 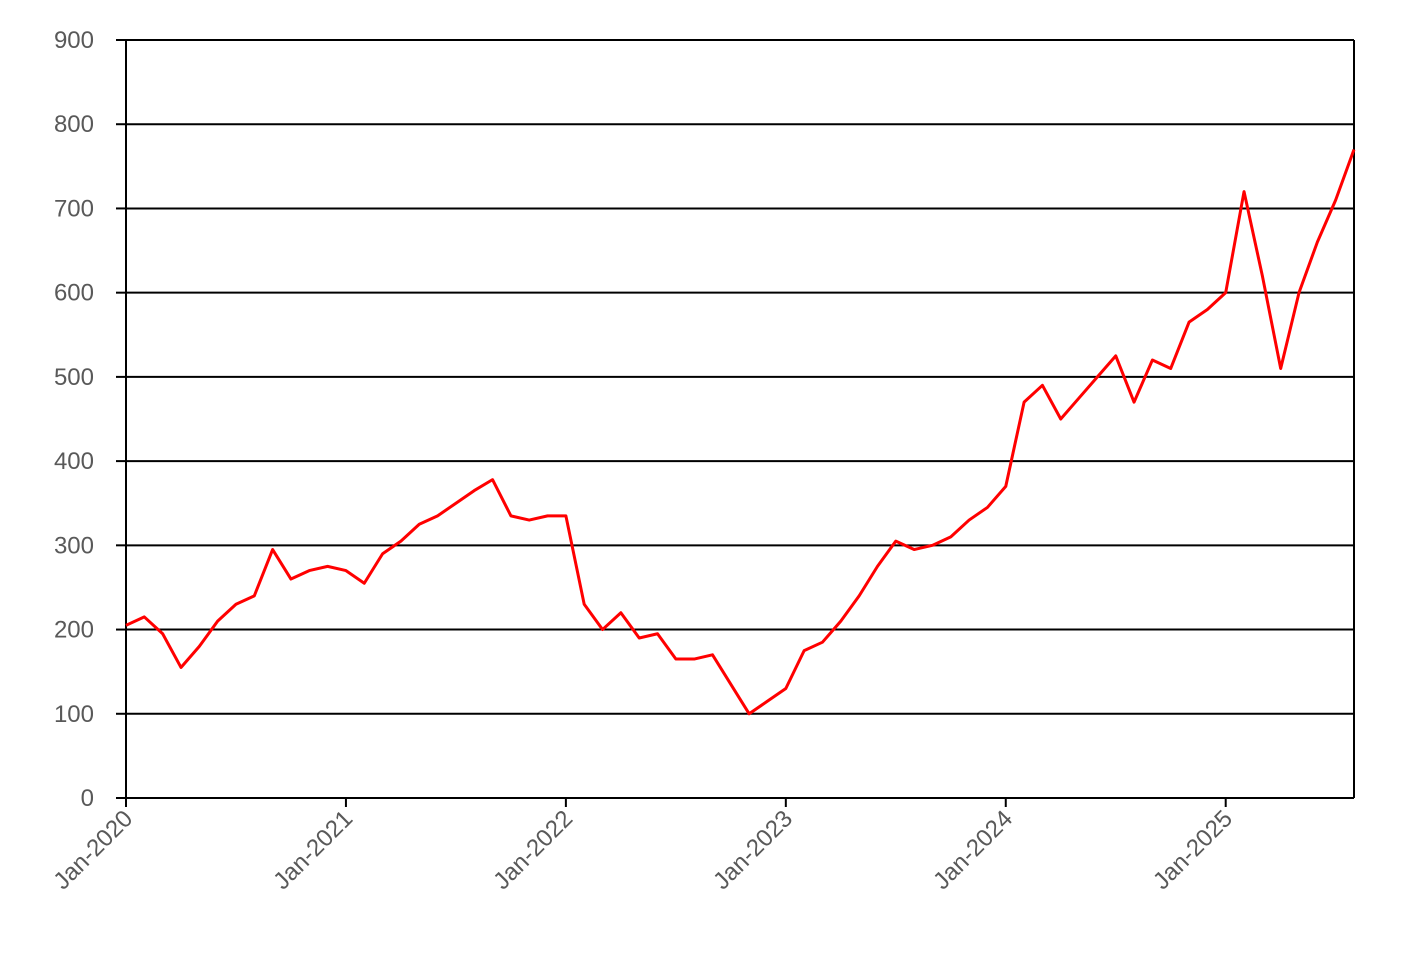 I want to click on y-tick-label: 800, so click(x=74, y=124).